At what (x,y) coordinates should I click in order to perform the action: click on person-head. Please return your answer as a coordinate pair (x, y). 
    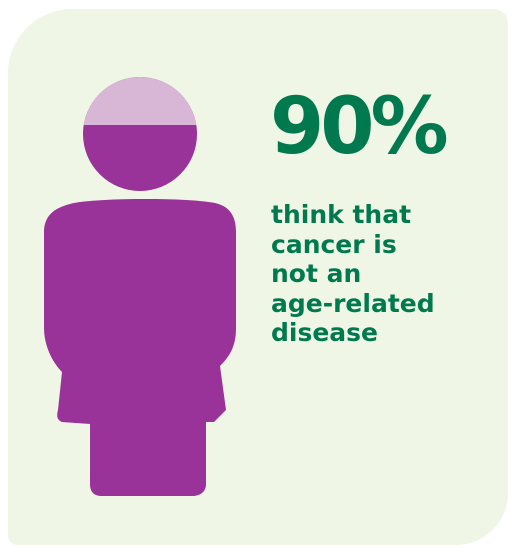
    Looking at the image, I should click on (140, 134).